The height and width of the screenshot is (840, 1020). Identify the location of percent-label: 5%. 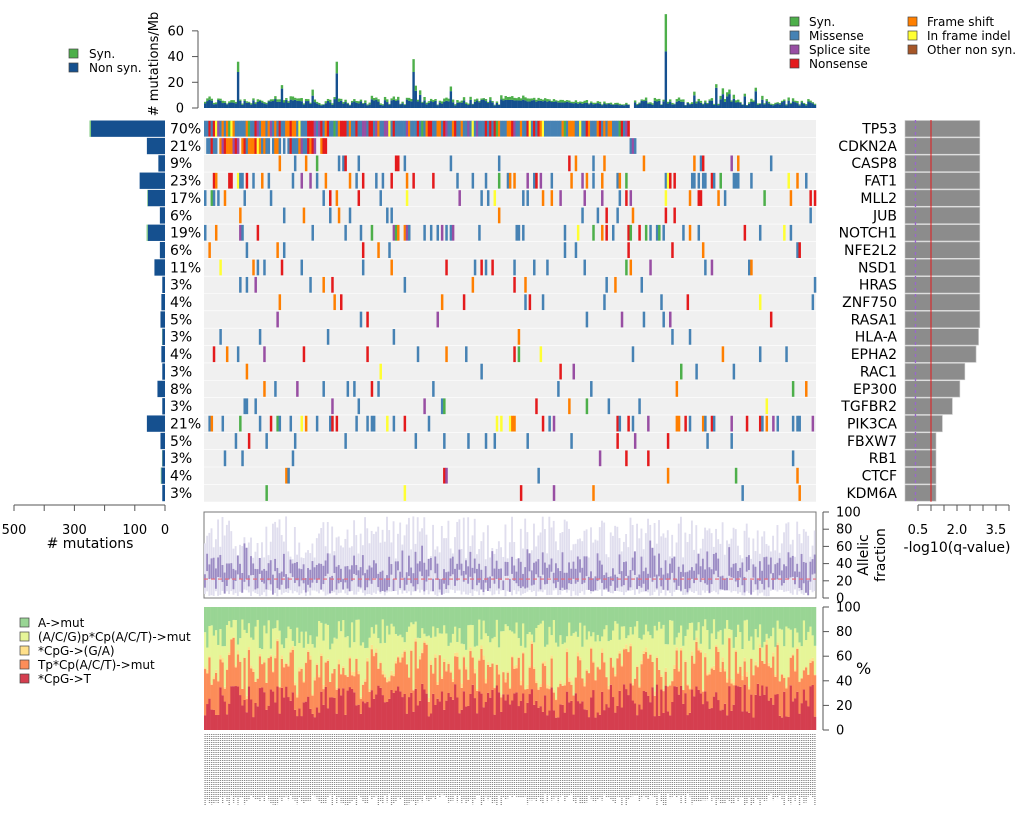
(181, 442).